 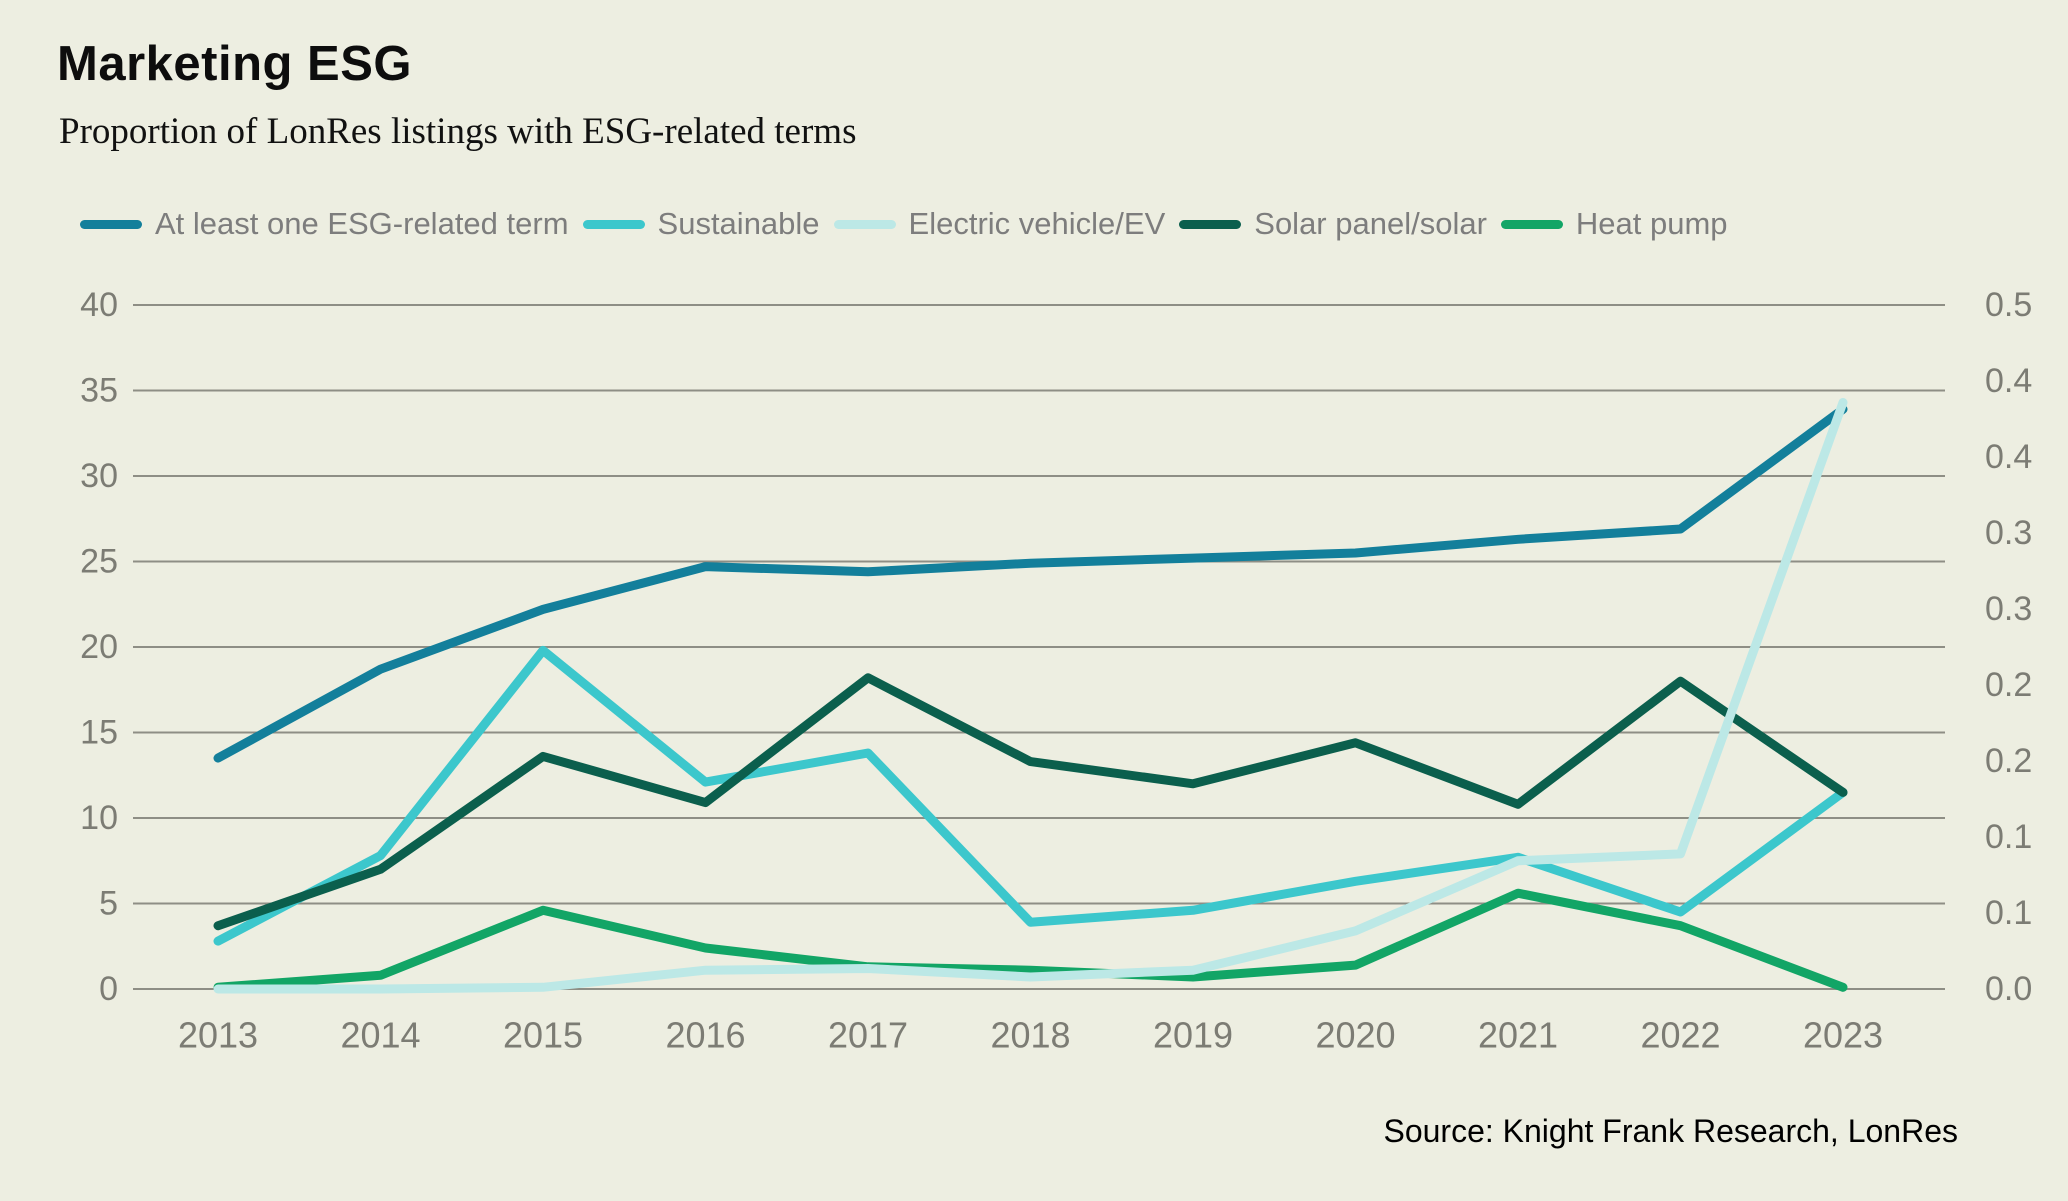 I want to click on series-line-heat-pump, so click(x=1030, y=940).